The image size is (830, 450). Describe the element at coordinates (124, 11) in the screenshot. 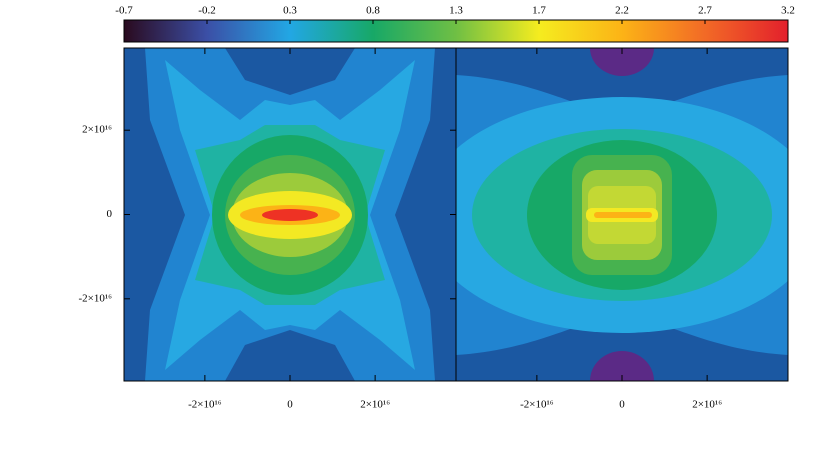

I see `colorbar-tick-label: -0.7` at that location.